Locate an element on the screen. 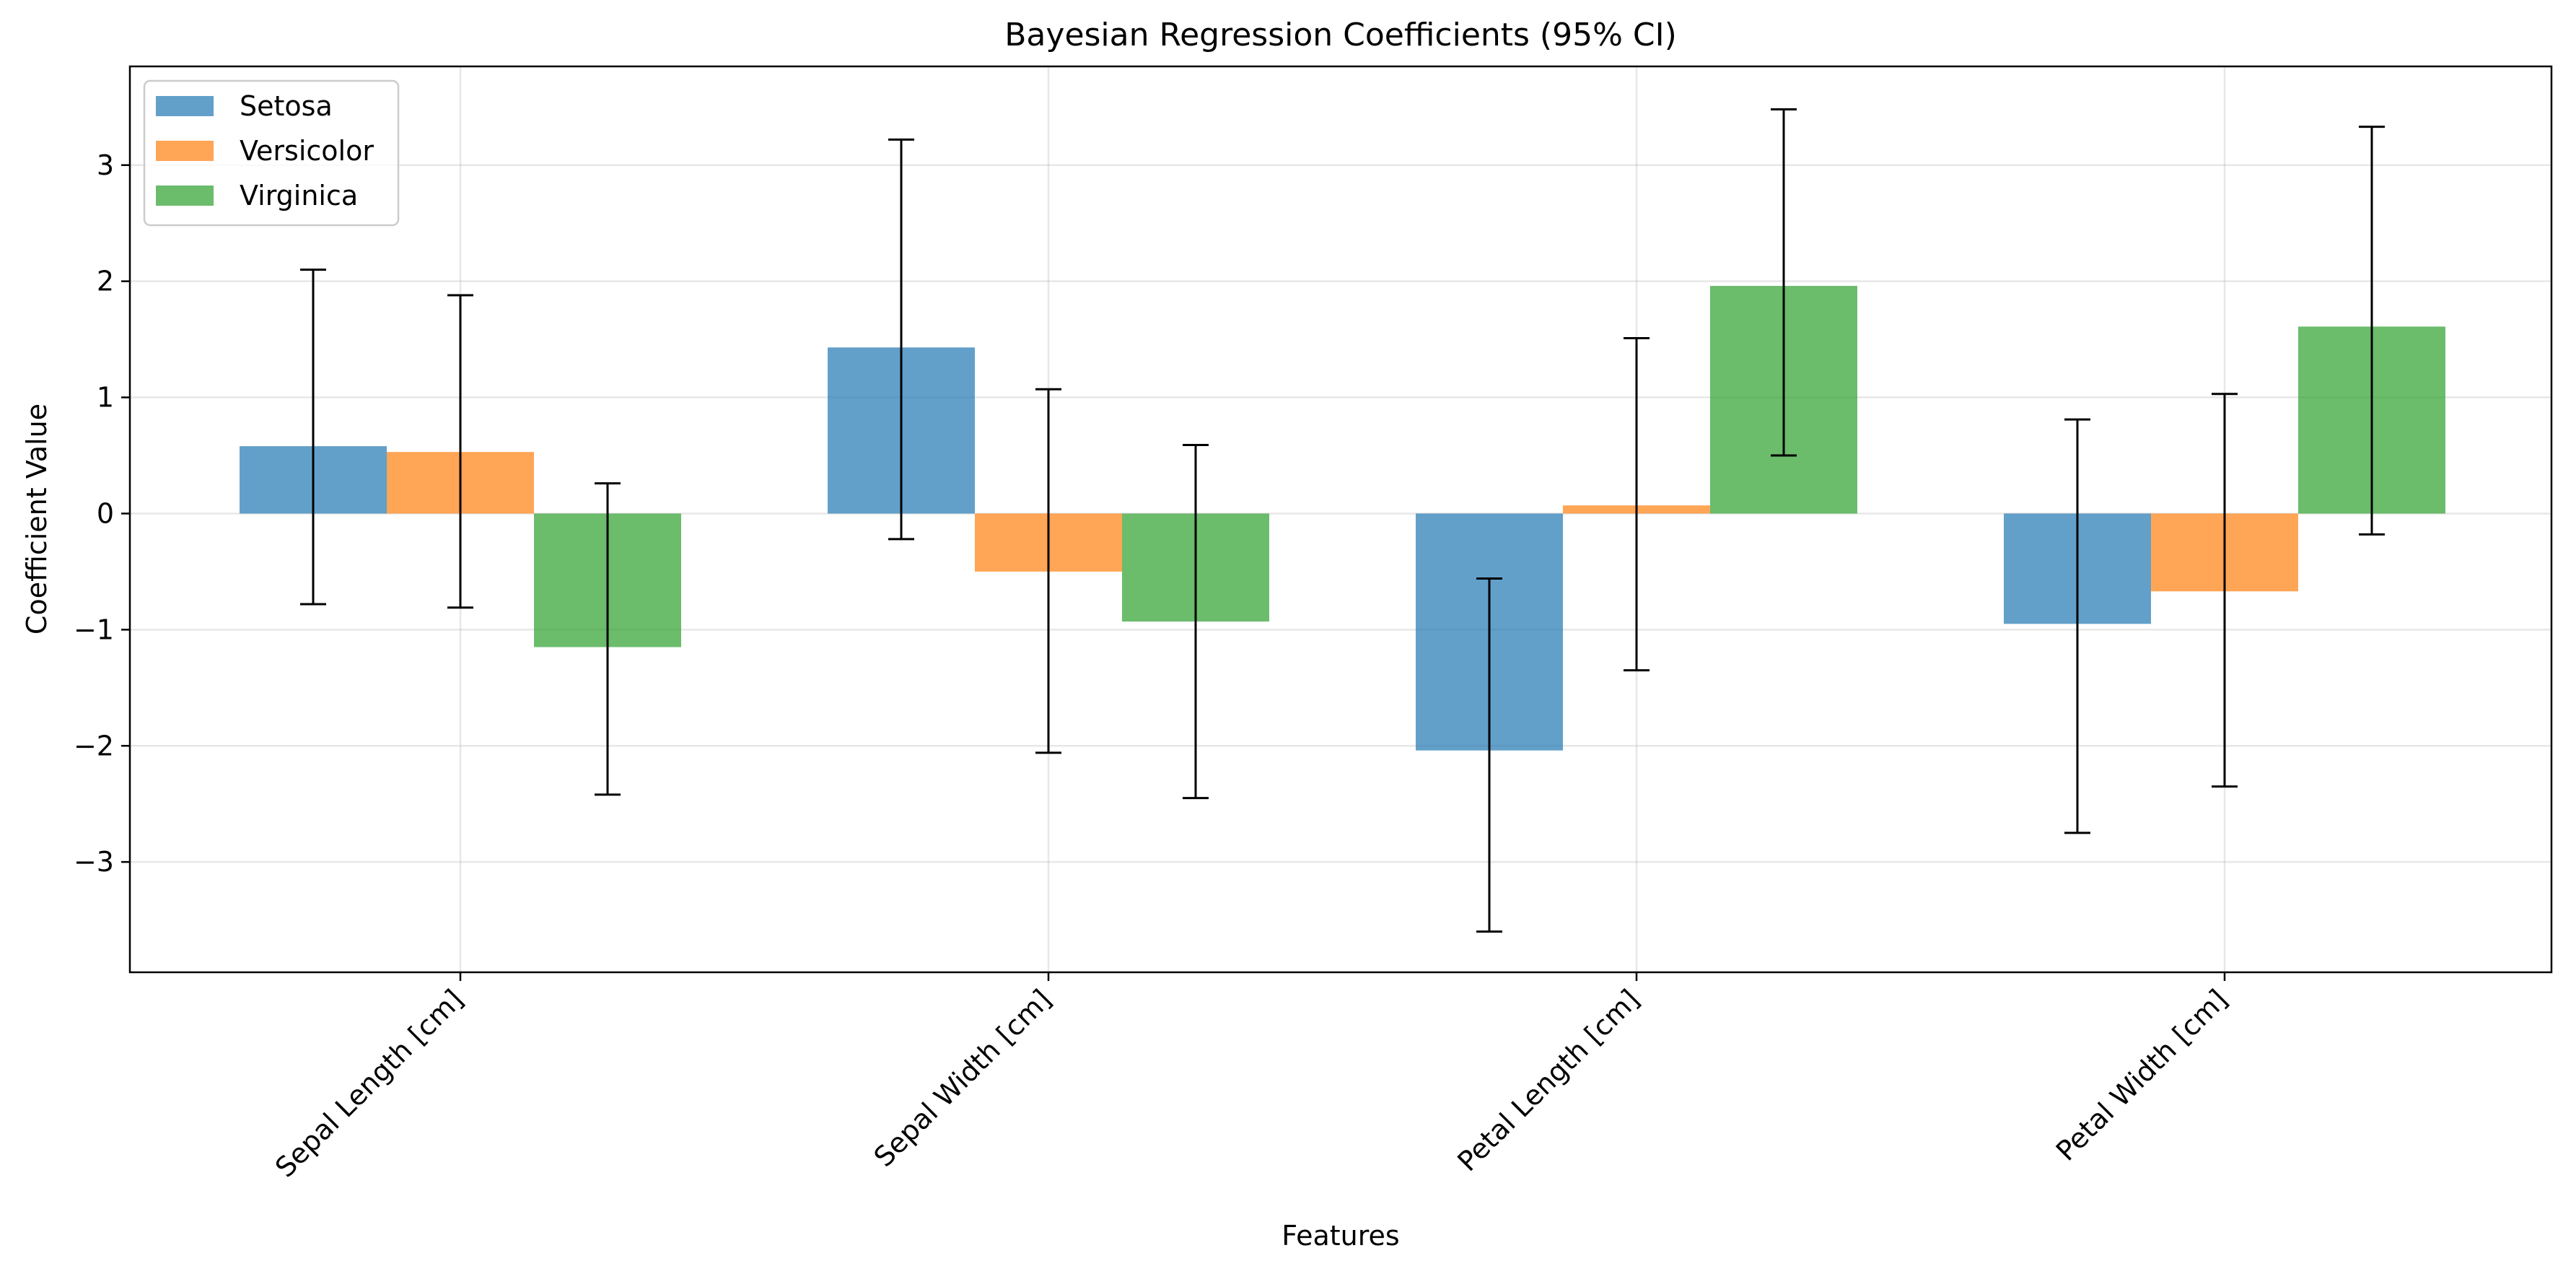  y-axis: −3 −2 −1 0 1 2 3 is located at coordinates (102, 513).